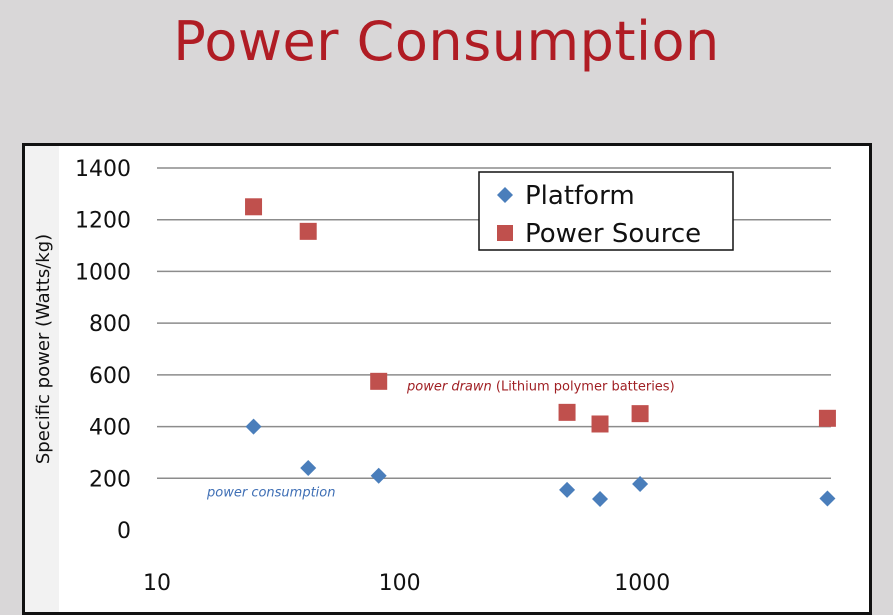 The width and height of the screenshot is (893, 615). Describe the element at coordinates (110, 324) in the screenshot. I see `y-tick-label: 800` at that location.